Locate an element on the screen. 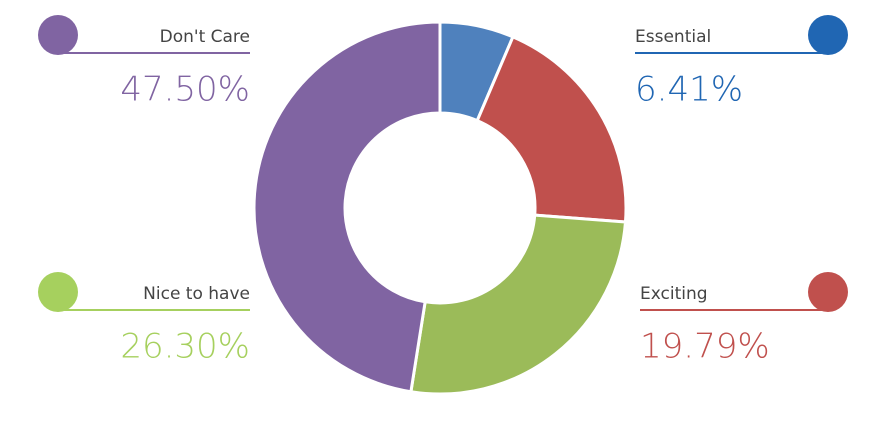 Image resolution: width=880 pixels, height=426 pixels. value-label: 6.41% is located at coordinates (689, 90).